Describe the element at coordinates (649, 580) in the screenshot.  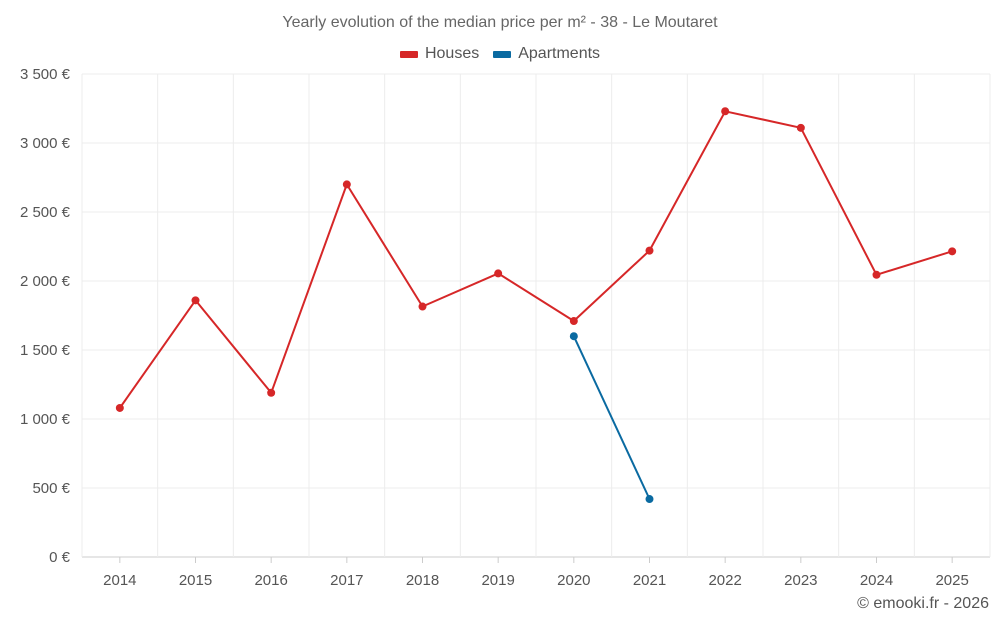
I see `x-tick-label: 2021` at that location.